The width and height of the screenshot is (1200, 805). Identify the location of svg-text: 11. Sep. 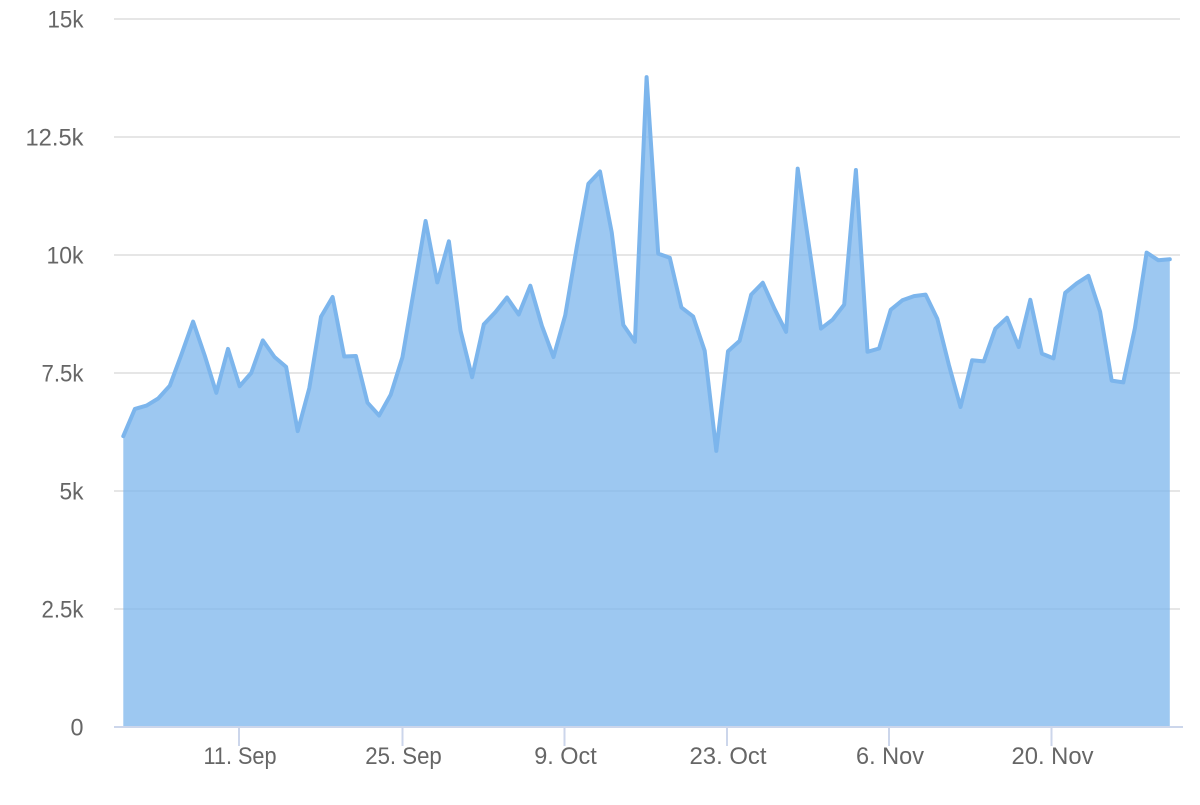
(240, 756).